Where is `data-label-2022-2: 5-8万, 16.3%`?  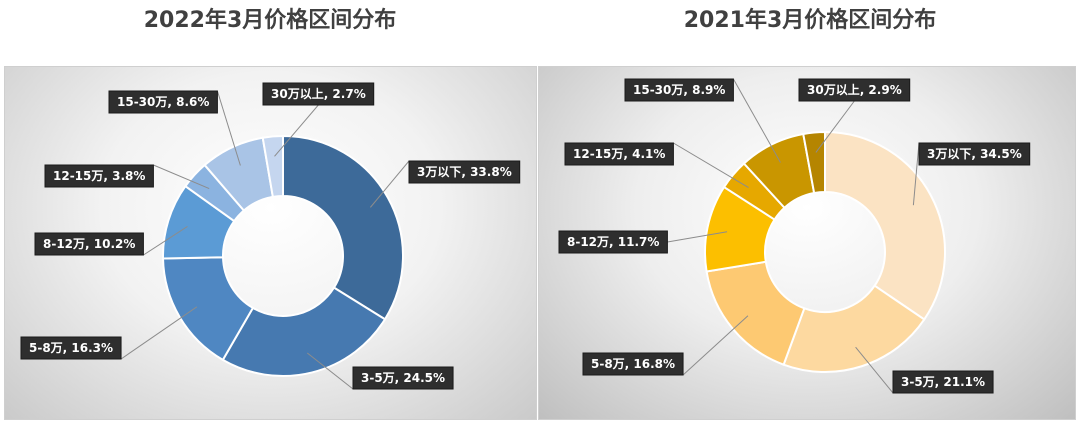 data-label-2022-2: 5-8万, 16.3% is located at coordinates (71, 348).